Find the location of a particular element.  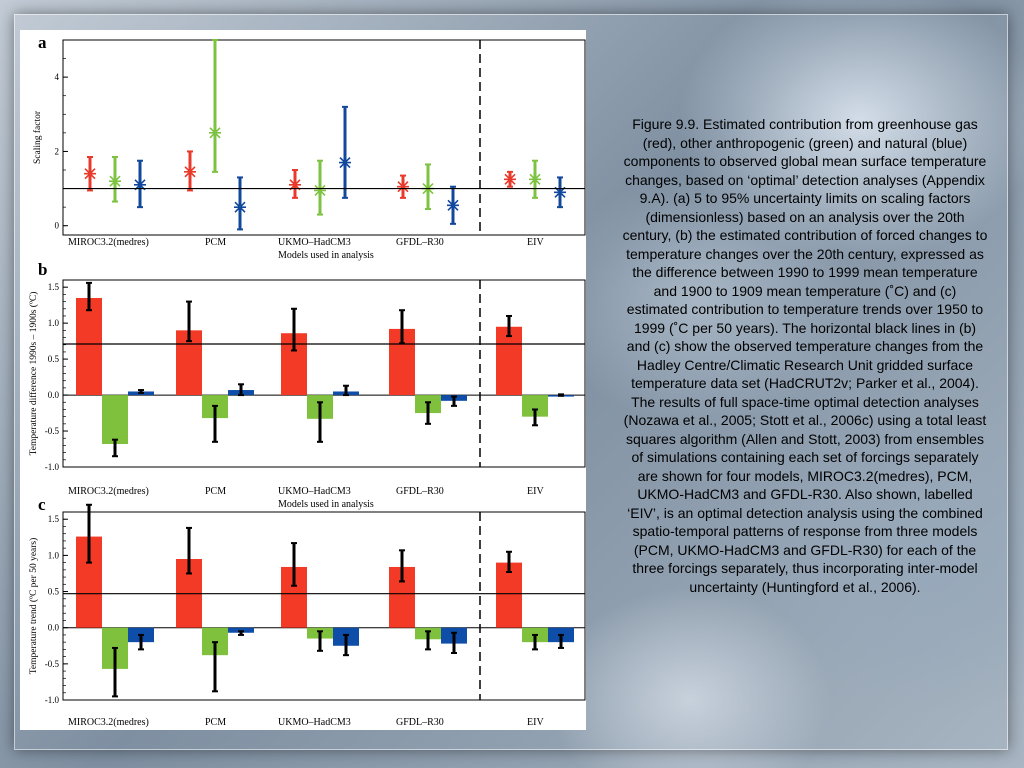

panel-letter-a: a is located at coordinates (42, 42).